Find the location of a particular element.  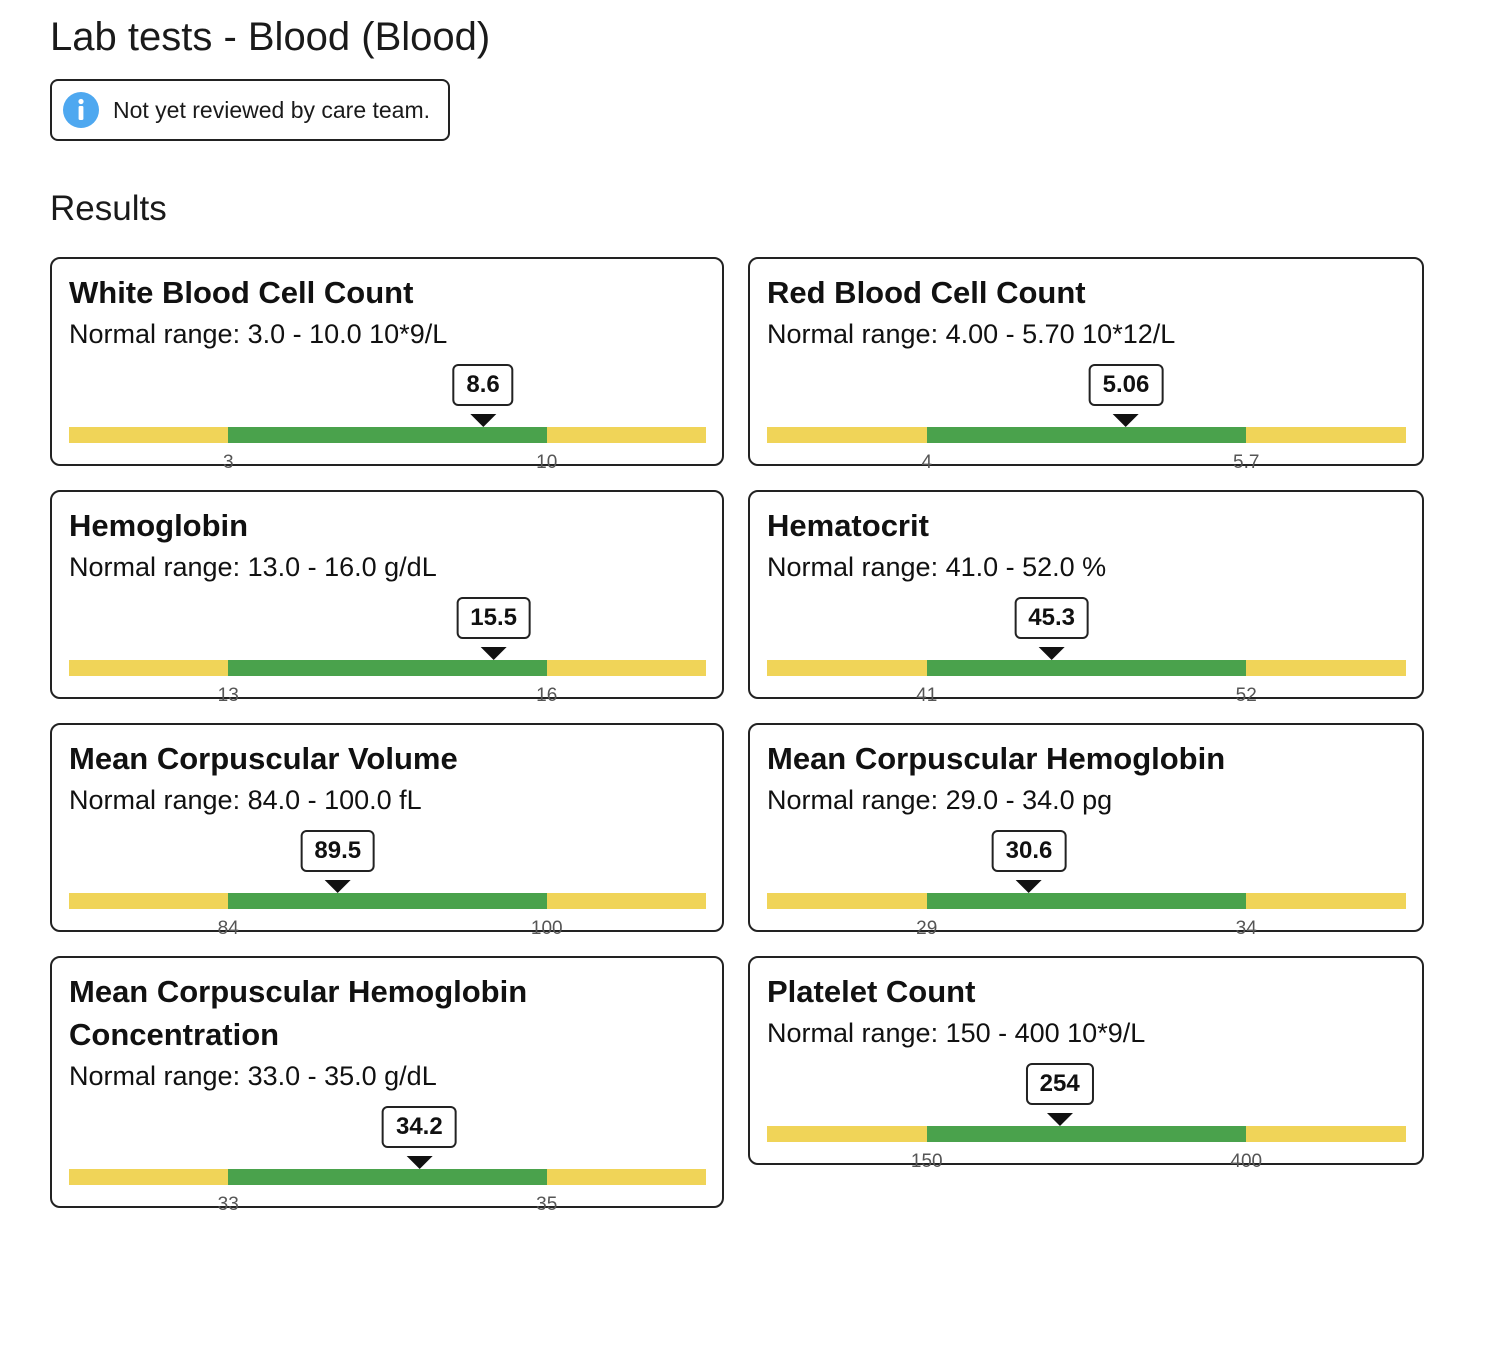

result-gauge: 30.6 29 34 is located at coordinates (1086, 879).